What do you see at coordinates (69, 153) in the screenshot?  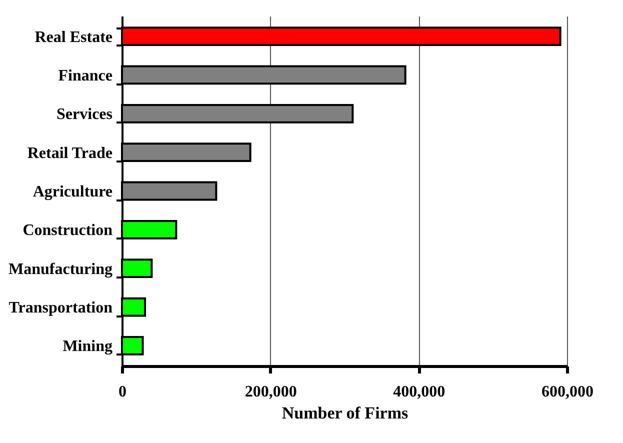 I see `y-tick-label: Retail Trade` at bounding box center [69, 153].